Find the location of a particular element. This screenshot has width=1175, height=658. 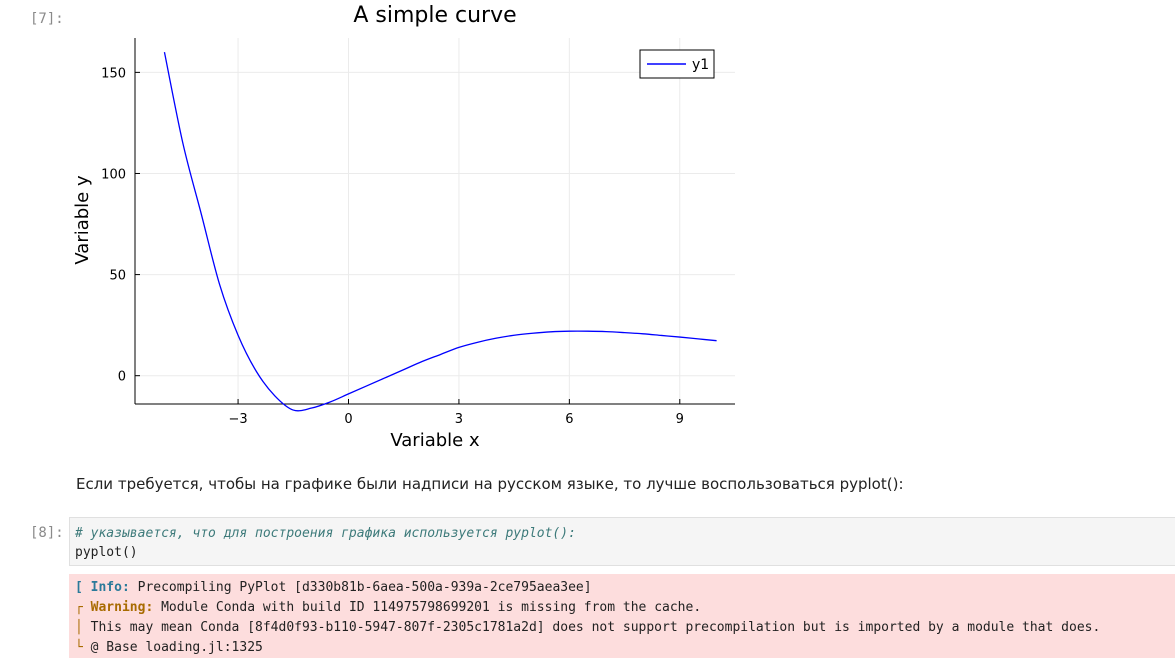

warning-bracket-bottom: └ is located at coordinates (79, 647).